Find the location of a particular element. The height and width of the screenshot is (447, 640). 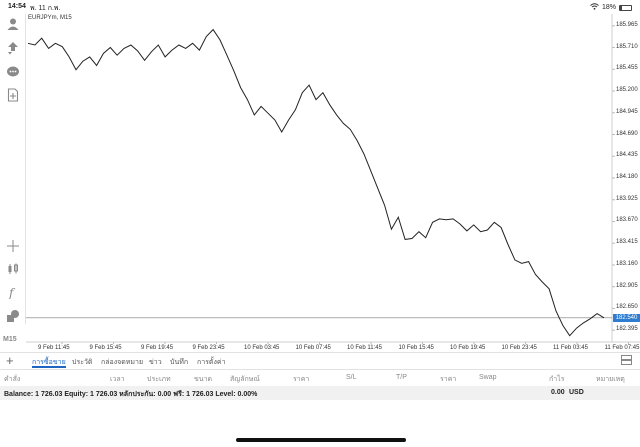

time-axis-label: 10 Feb 19:45 is located at coordinates (468, 348).